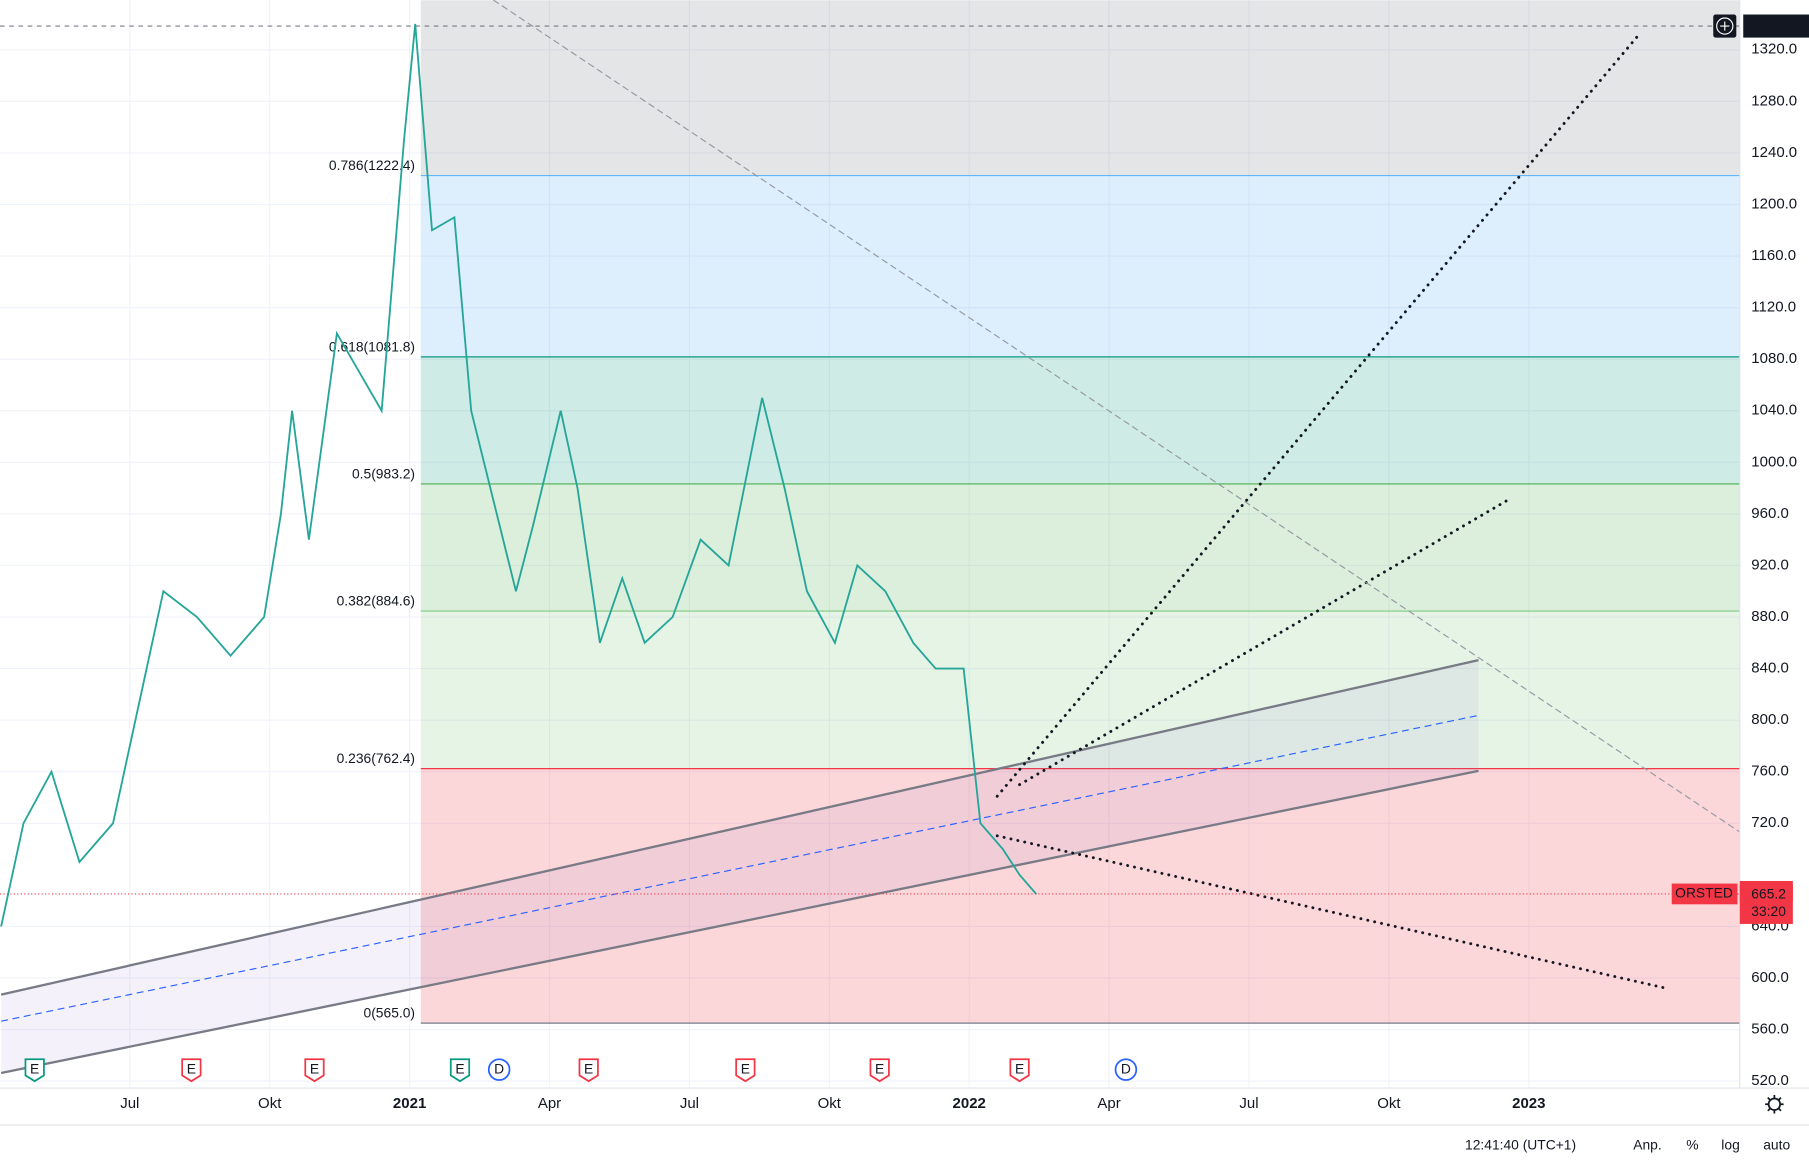  I want to click on y-tick-label: 520.0, so click(1770, 1080).